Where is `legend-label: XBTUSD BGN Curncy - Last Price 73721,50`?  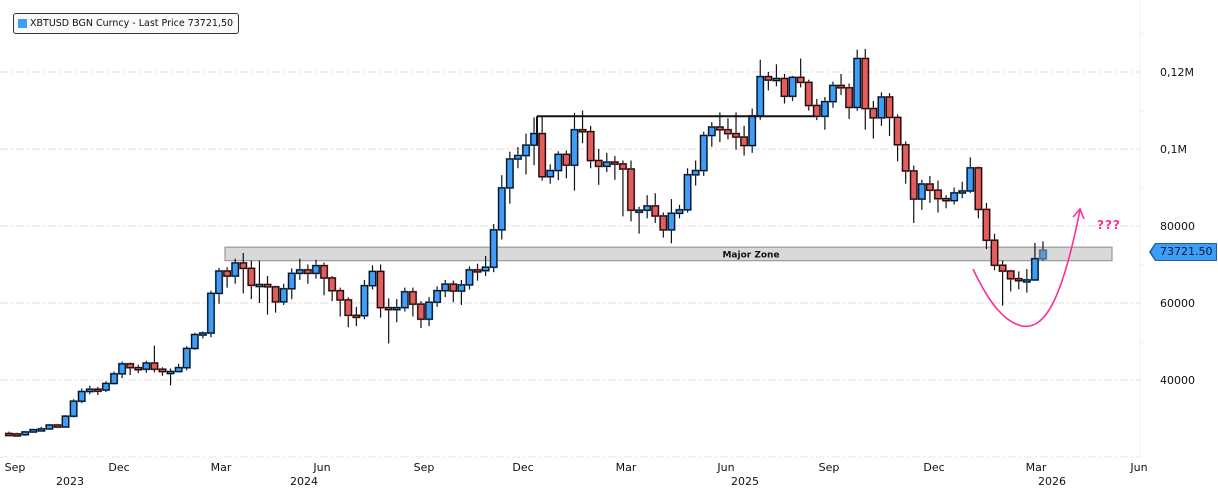
legend-label: XBTUSD BGN Curncy - Last Price 73721,50 is located at coordinates (132, 23).